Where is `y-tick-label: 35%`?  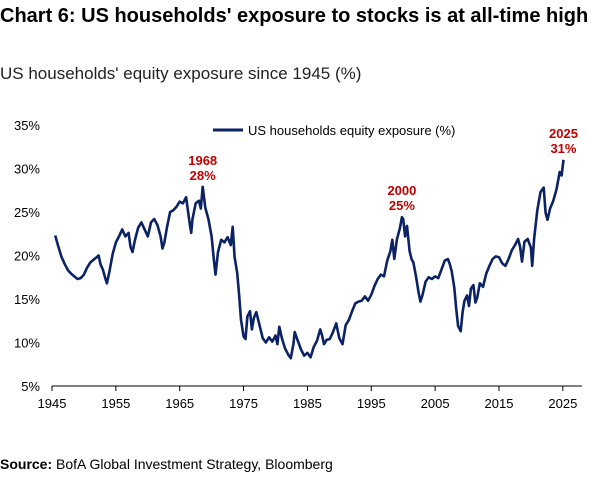
y-tick-label: 35% is located at coordinates (27, 125).